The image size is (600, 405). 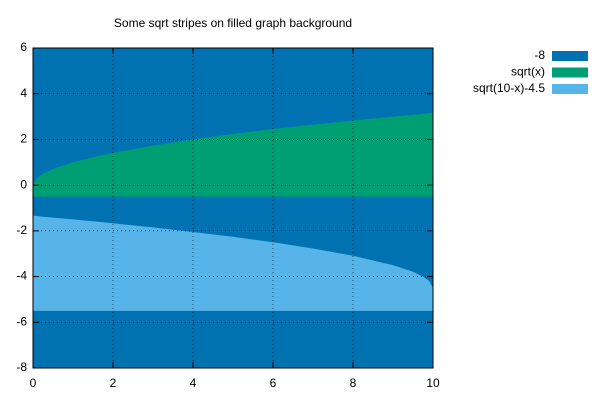 What do you see at coordinates (539, 55) in the screenshot?
I see `legend-label: -8` at bounding box center [539, 55].